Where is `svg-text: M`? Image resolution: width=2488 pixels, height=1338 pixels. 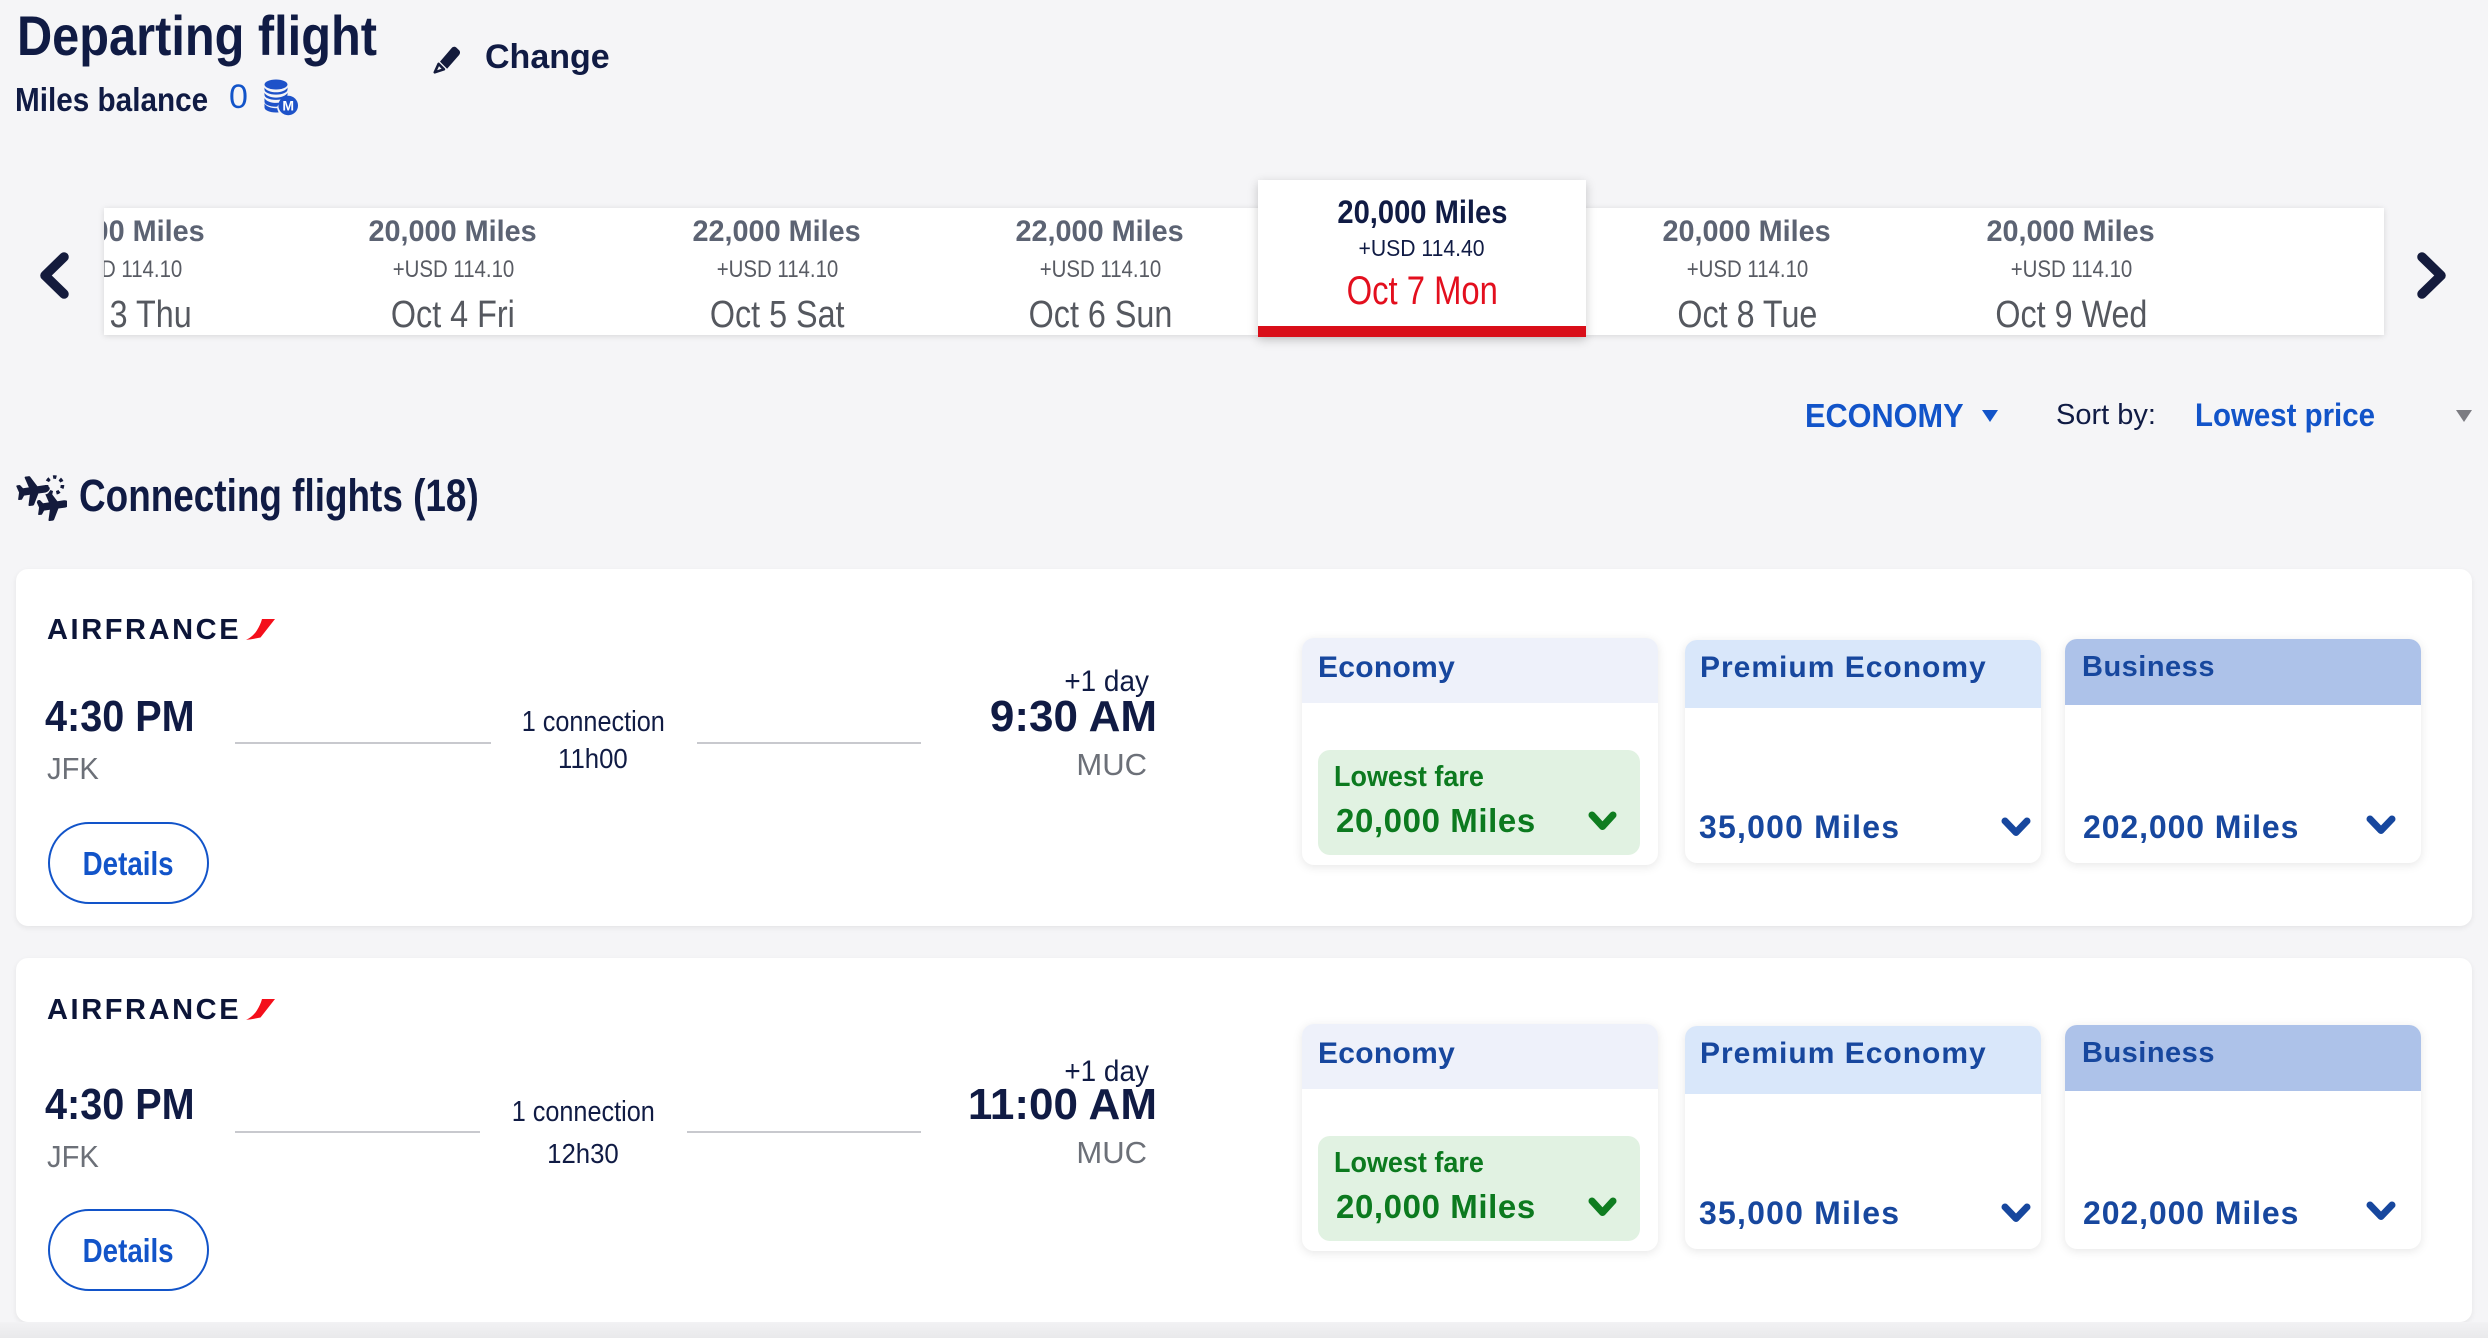 svg-text: M is located at coordinates (288, 106).